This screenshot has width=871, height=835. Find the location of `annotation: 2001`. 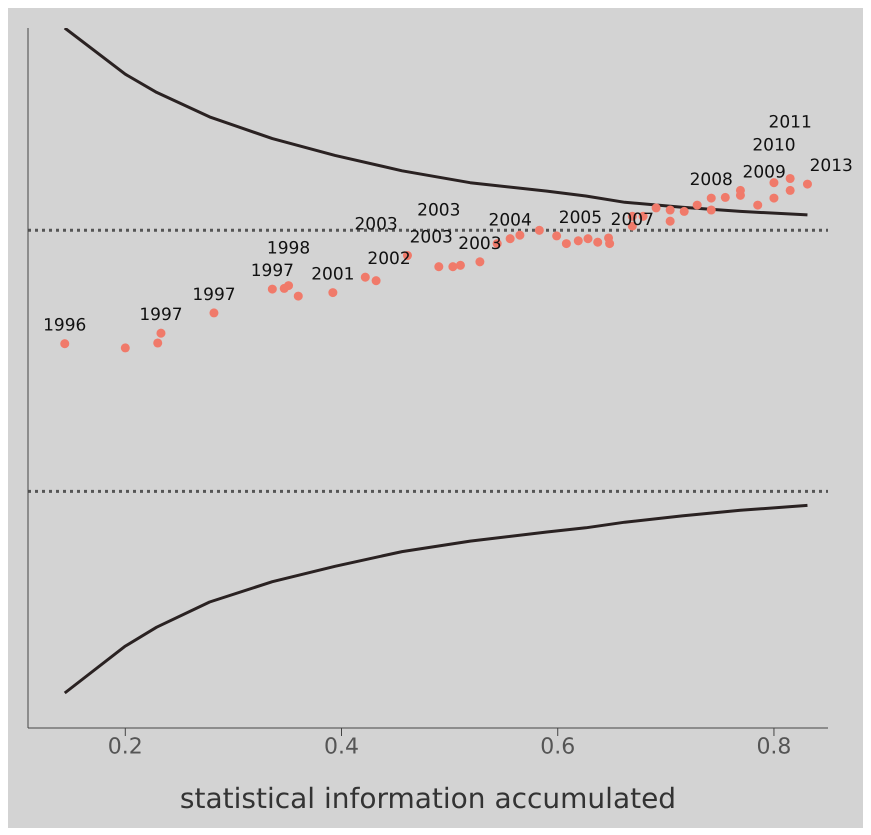

annotation: 2001 is located at coordinates (332, 274).